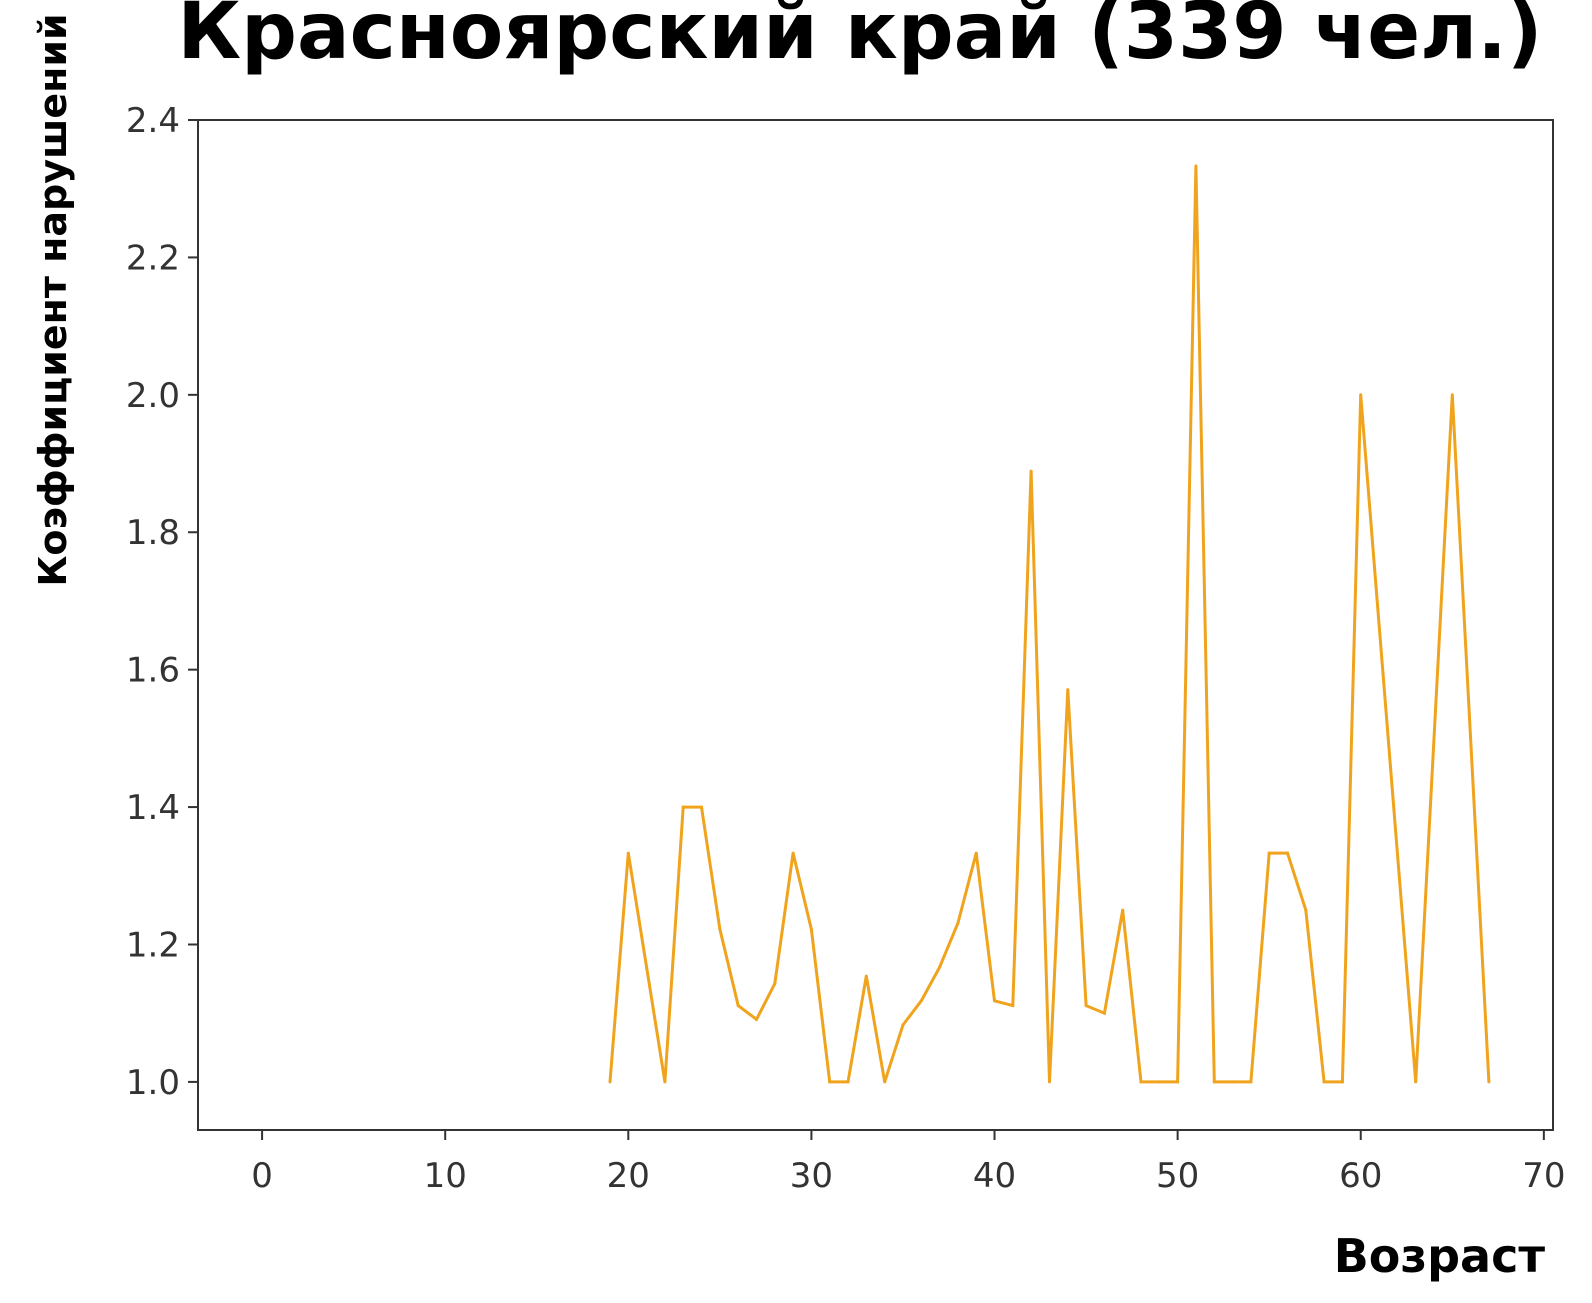  What do you see at coordinates (162, 602) in the screenshot?
I see `y-axis: 1.0 1.2 1.4 1.6 1.8 2.0 2.2 2.4` at bounding box center [162, 602].